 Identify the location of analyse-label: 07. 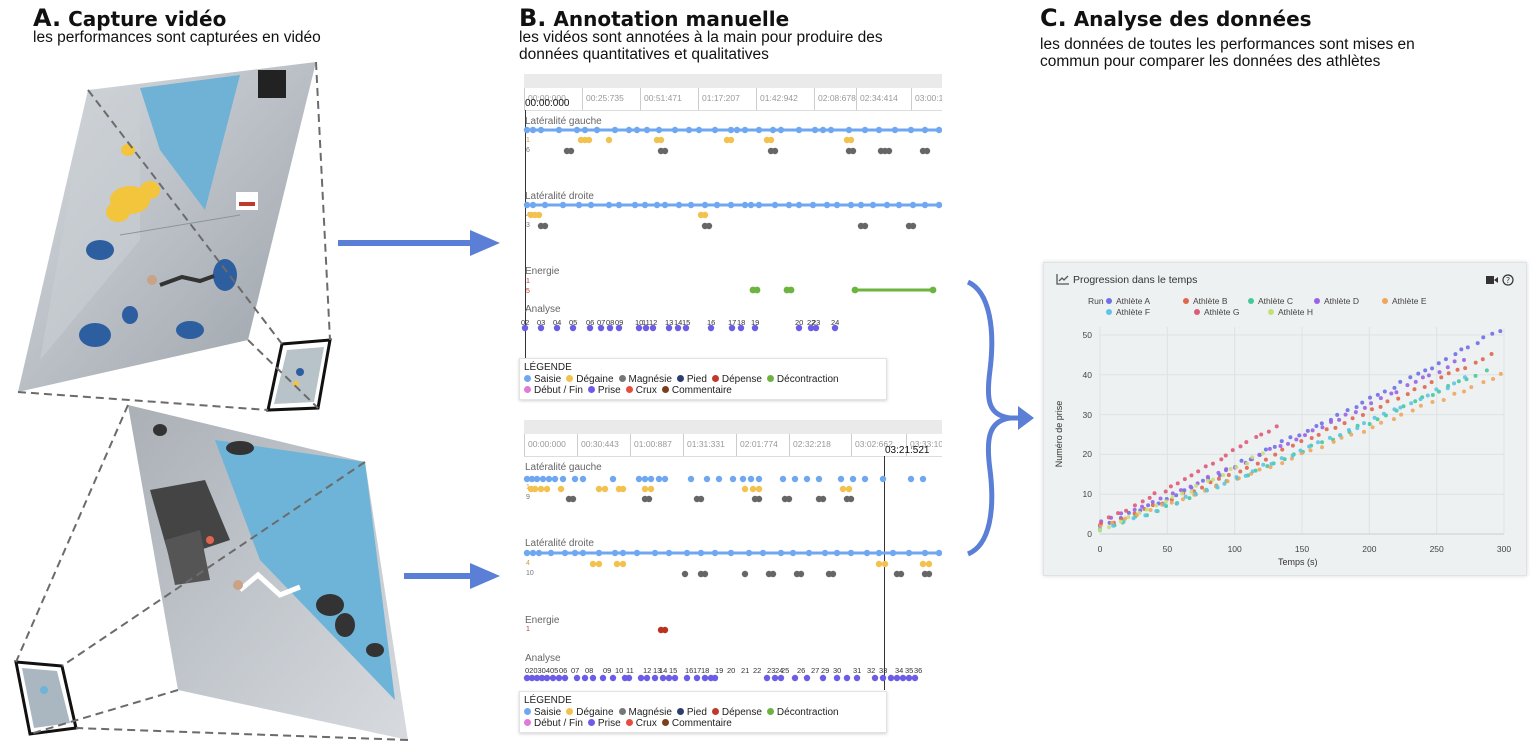
(601, 322).